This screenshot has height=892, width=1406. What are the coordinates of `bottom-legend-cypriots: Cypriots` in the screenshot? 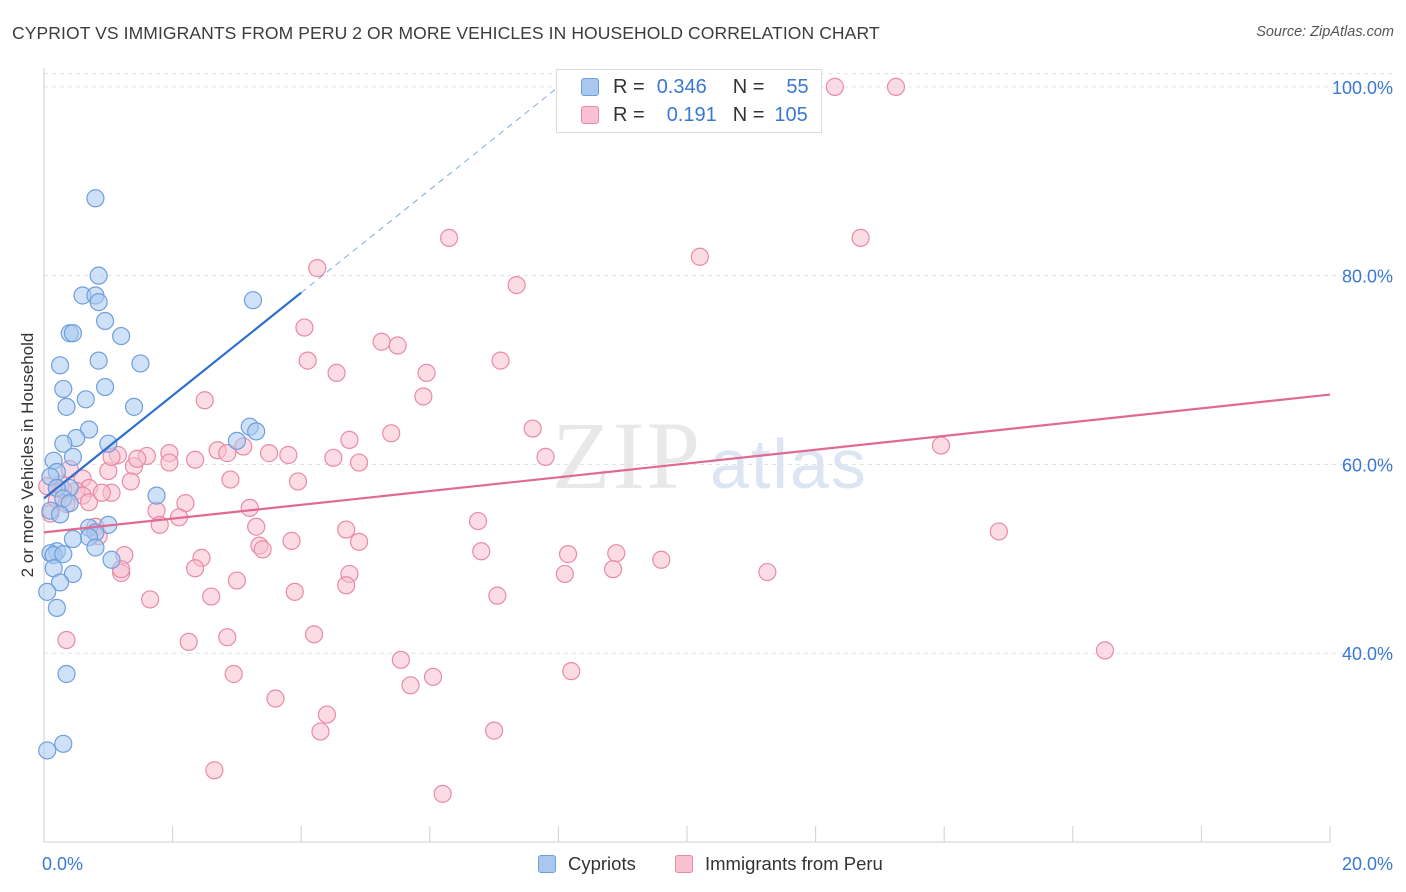 It's located at (587, 864).